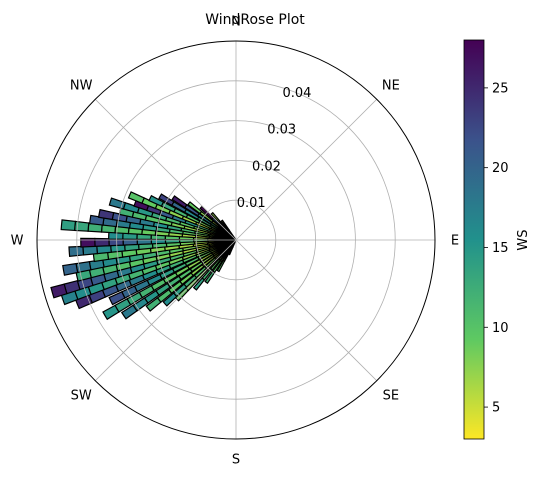 This screenshot has width=540, height=479. What do you see at coordinates (500, 248) in the screenshot?
I see `colorbar-tick-label: 15` at bounding box center [500, 248].